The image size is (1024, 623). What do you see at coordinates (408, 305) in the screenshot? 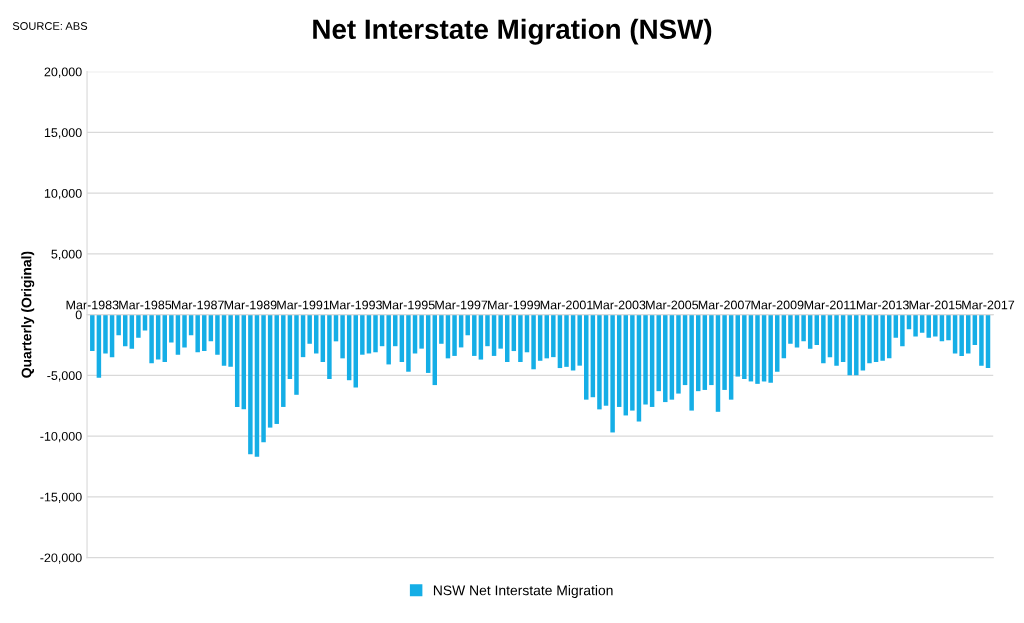
I see `x-tick-label: Mar-1995` at bounding box center [408, 305].